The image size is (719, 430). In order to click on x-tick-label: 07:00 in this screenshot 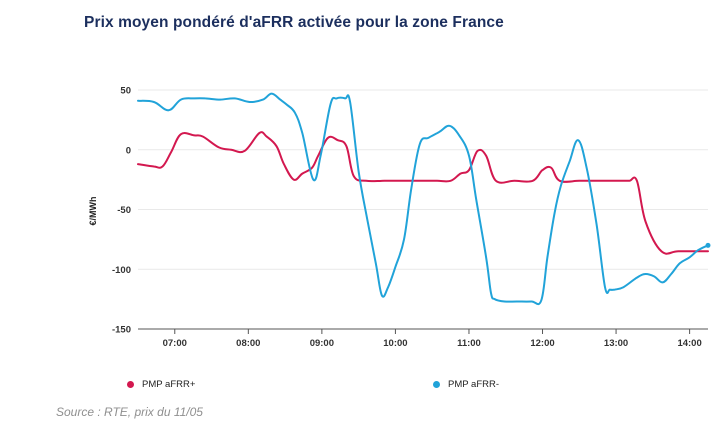, I will do `click(175, 343)`.